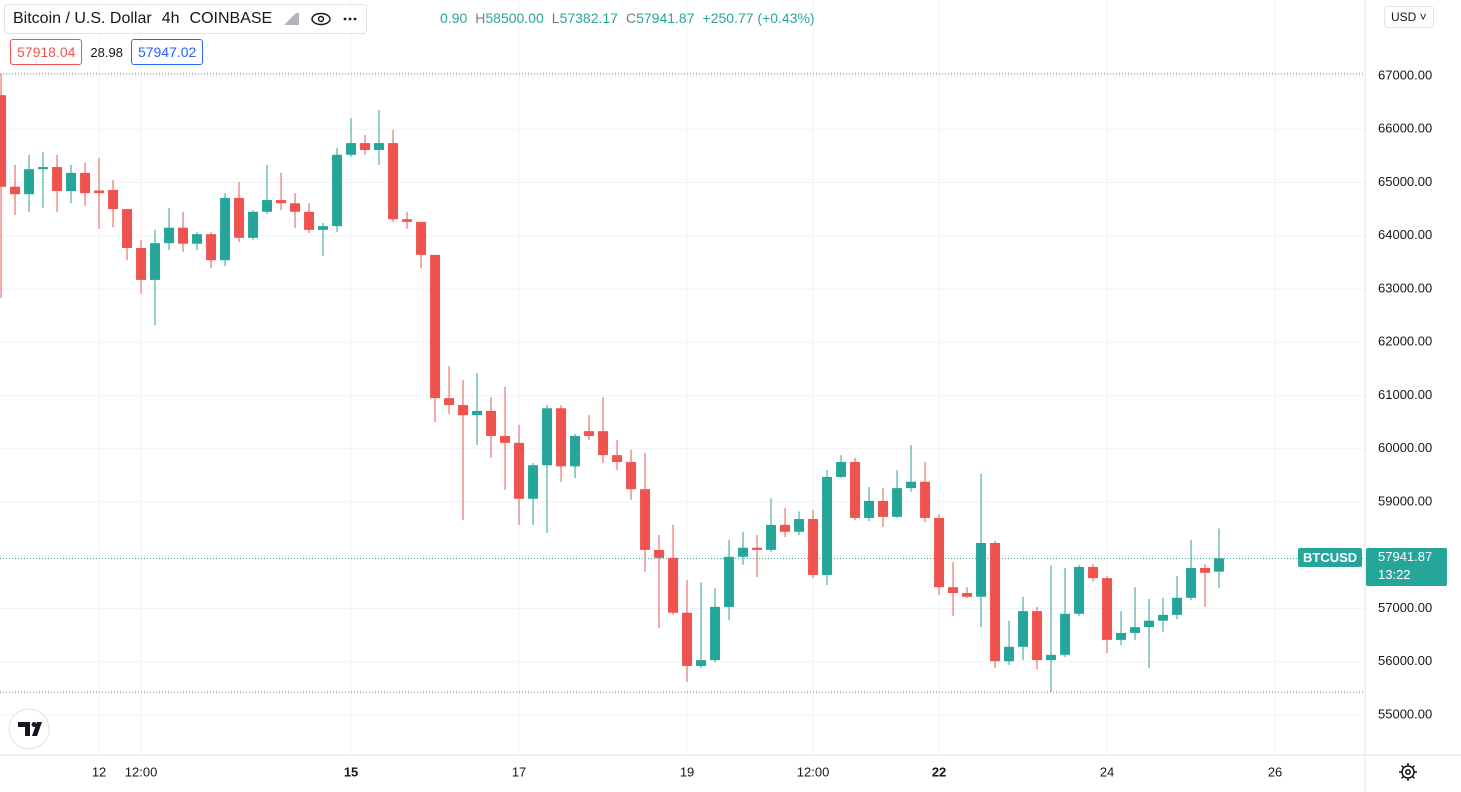  What do you see at coordinates (1405, 394) in the screenshot?
I see `y-tick-label: 61000.00` at bounding box center [1405, 394].